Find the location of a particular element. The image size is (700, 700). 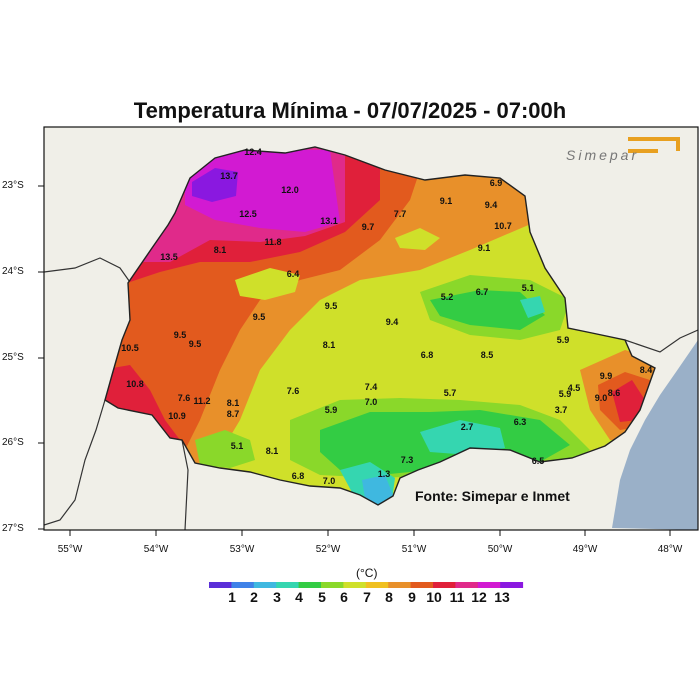

colorbar-label: 8 is located at coordinates (389, 597).